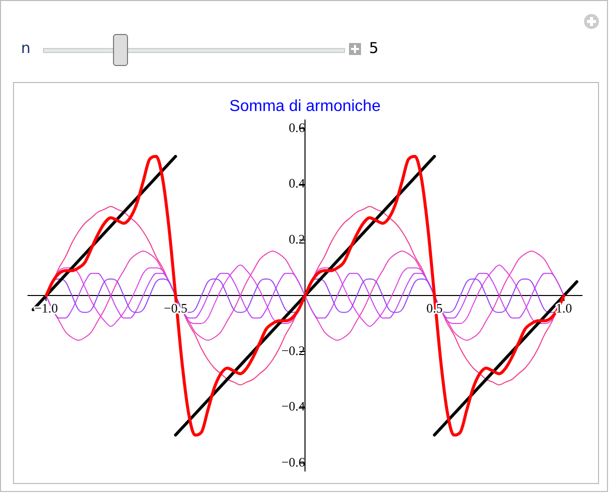 The image size is (610, 495). Describe the element at coordinates (293, 350) in the screenshot. I see `y-tick-label: −0.2` at that location.